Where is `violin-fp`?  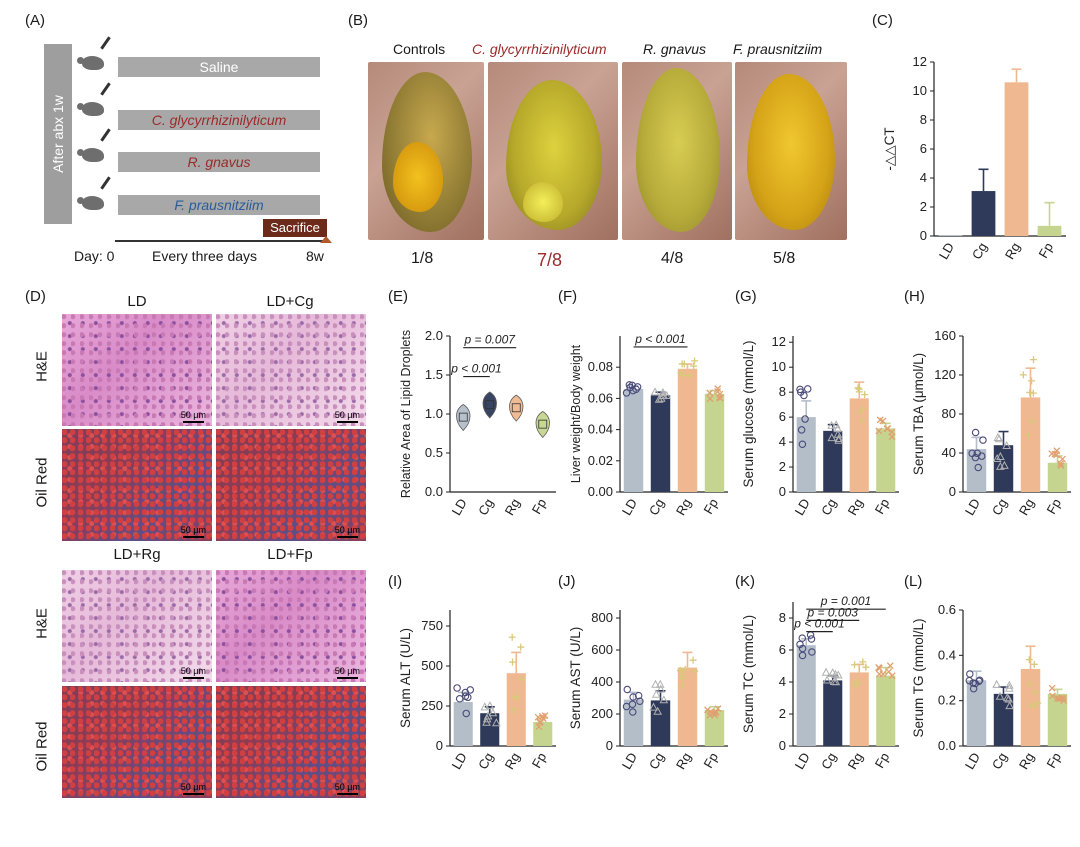
violin-fp is located at coordinates (542, 425).